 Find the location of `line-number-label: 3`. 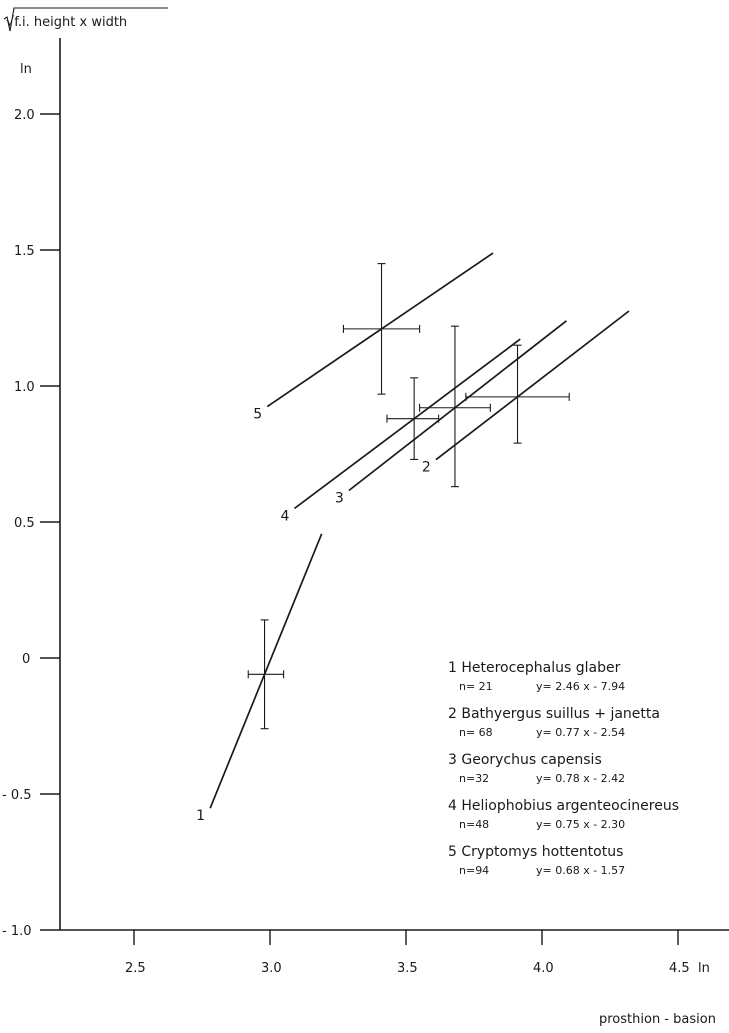

line-number-label: 3 is located at coordinates (339, 499).